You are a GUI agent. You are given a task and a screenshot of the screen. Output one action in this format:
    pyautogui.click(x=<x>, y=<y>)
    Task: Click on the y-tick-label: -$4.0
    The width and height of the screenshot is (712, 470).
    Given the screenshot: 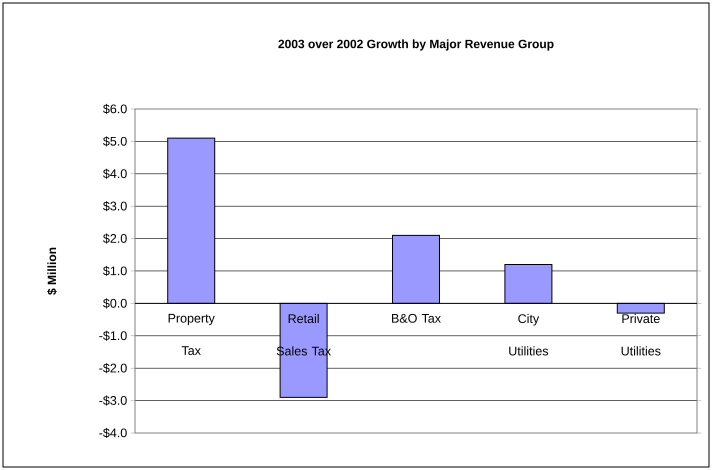 What is the action you would take?
    pyautogui.click(x=113, y=433)
    